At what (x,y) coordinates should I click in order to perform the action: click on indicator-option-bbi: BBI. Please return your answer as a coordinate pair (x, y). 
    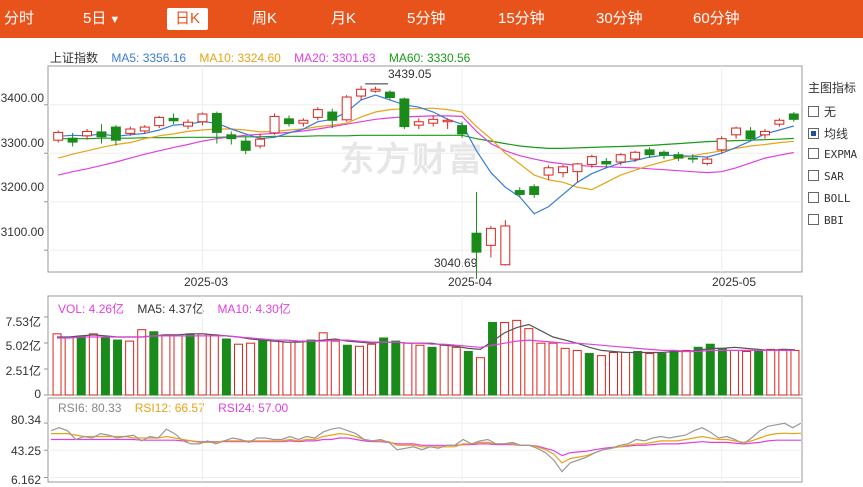
    Looking at the image, I should click on (826, 220).